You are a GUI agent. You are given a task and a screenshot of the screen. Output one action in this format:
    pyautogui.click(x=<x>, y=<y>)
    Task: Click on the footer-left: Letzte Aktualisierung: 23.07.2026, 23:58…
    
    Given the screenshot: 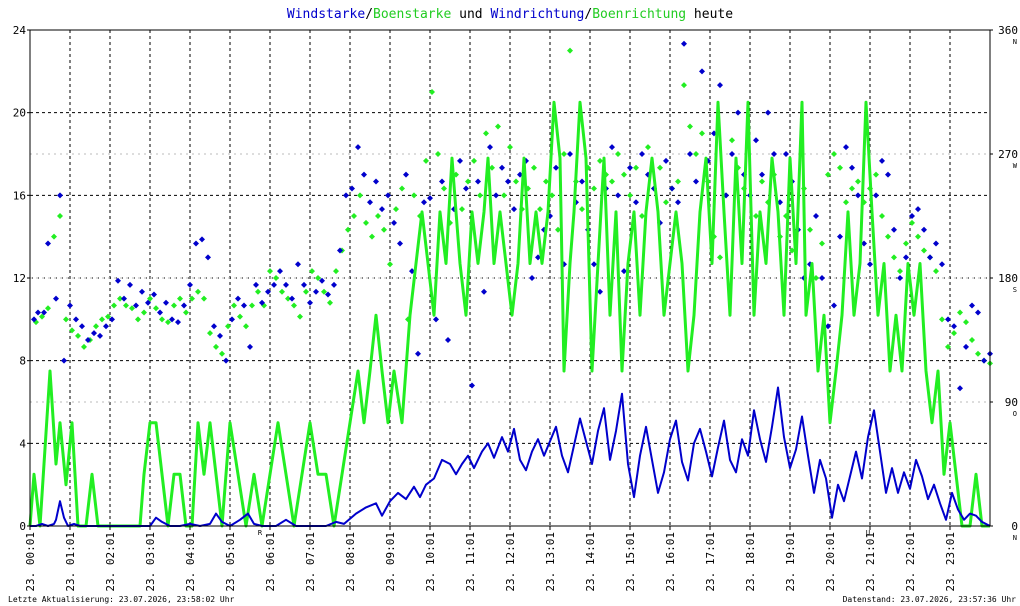 What is the action you would take?
    pyautogui.click(x=121, y=599)
    